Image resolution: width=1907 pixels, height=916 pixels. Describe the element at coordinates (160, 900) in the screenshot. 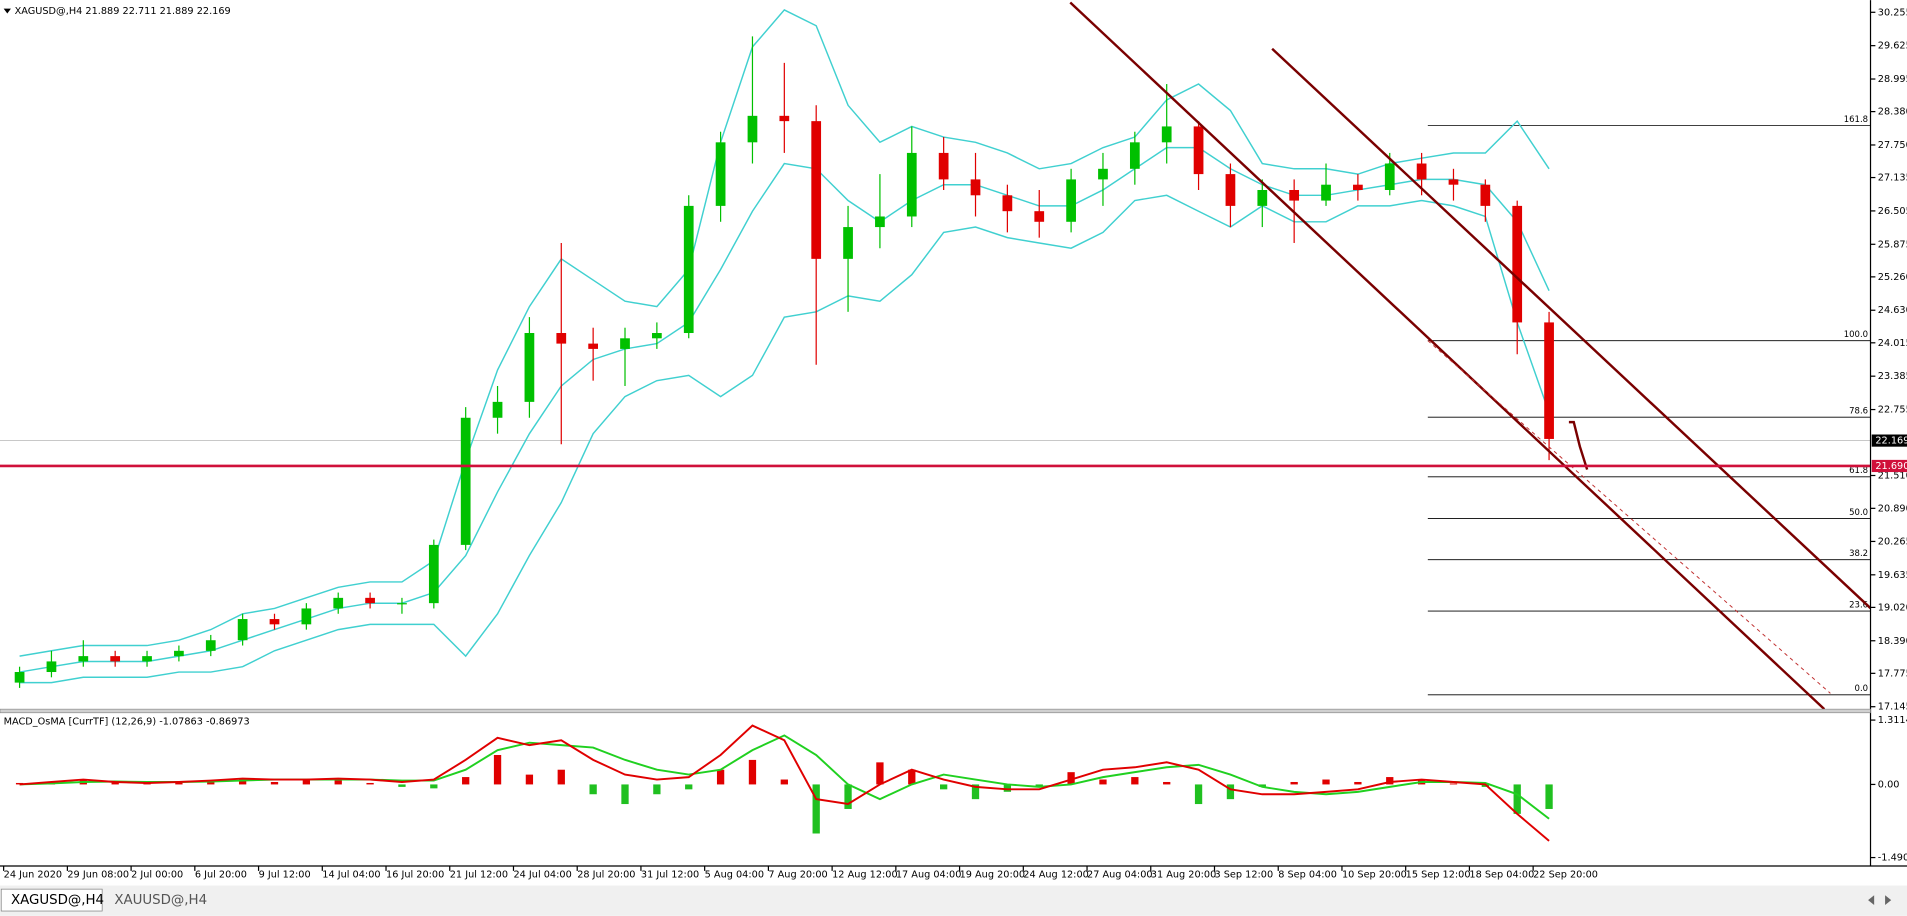

I see `tab-label: XAUUSD@,H4` at that location.